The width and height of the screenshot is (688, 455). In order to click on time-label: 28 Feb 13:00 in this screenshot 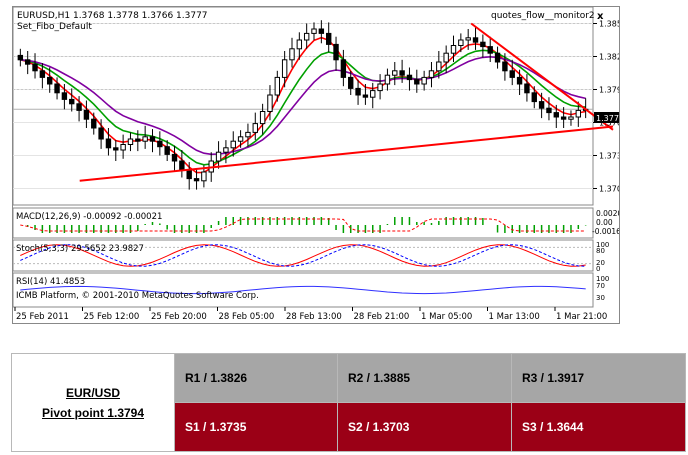, I will do `click(314, 317)`.